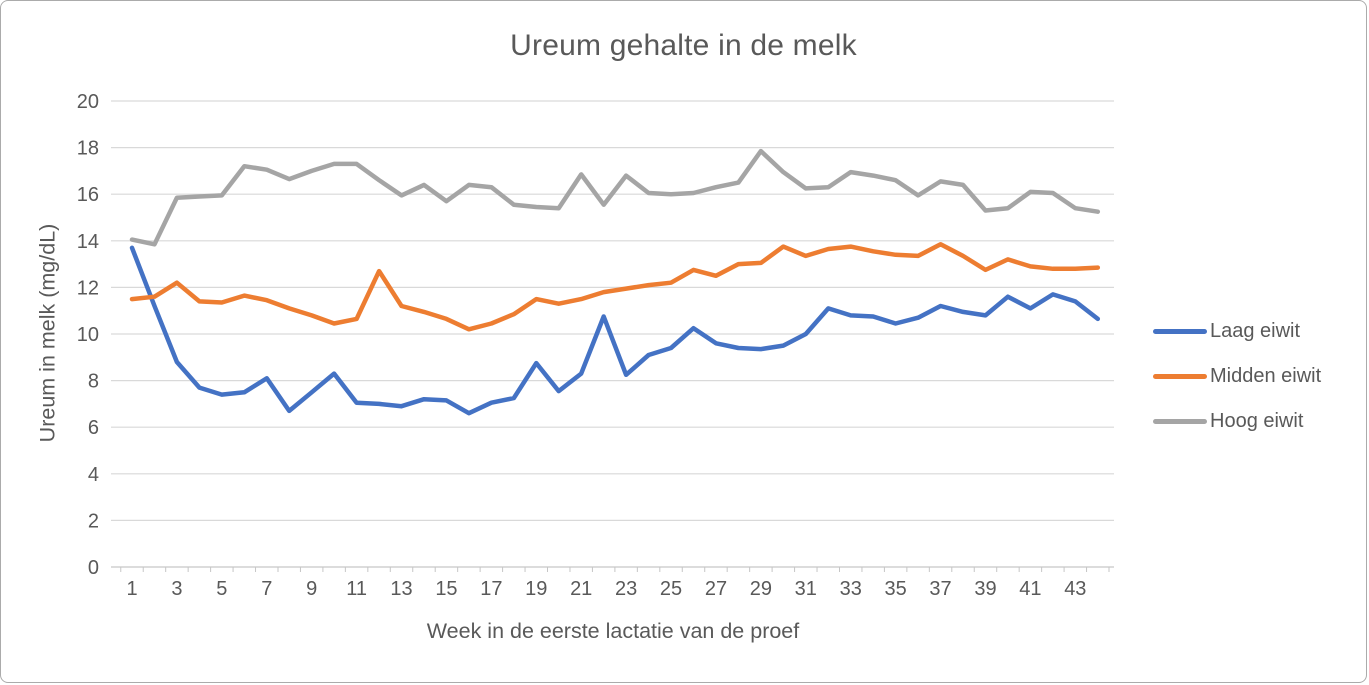 The height and width of the screenshot is (685, 1369). What do you see at coordinates (806, 589) in the screenshot?
I see `x-tick-label: 31` at bounding box center [806, 589].